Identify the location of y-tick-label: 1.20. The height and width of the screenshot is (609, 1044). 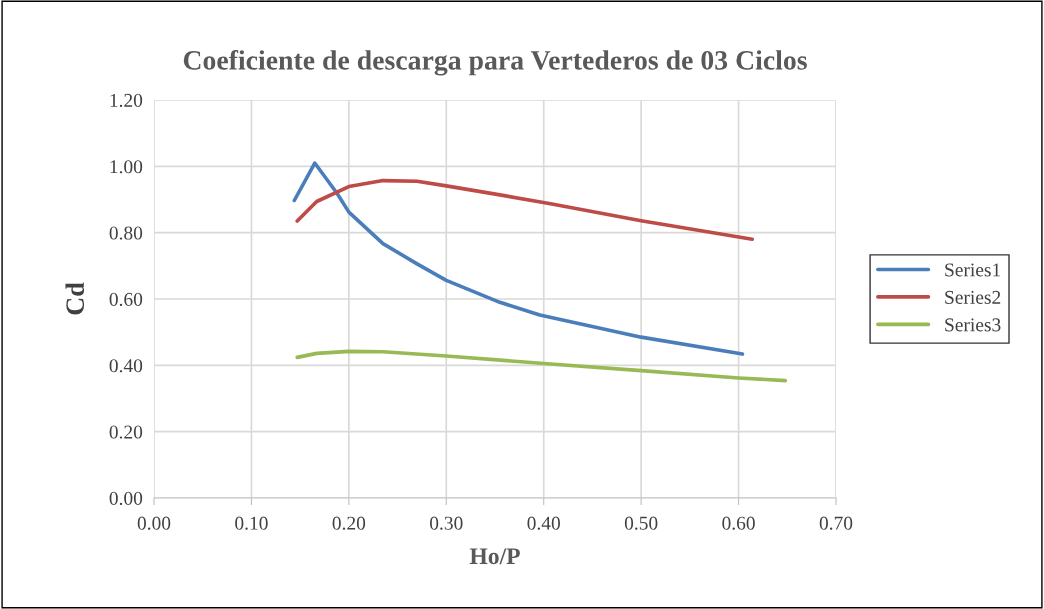
(126, 100).